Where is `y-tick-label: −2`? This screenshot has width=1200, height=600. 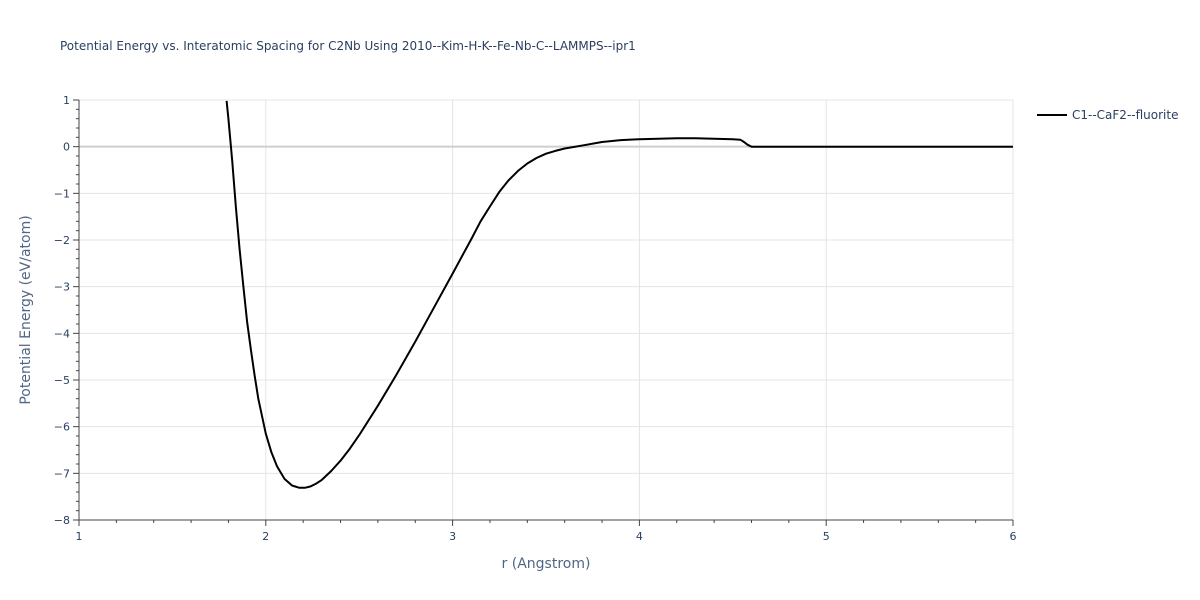
y-tick-label: −2 is located at coordinates (62, 240).